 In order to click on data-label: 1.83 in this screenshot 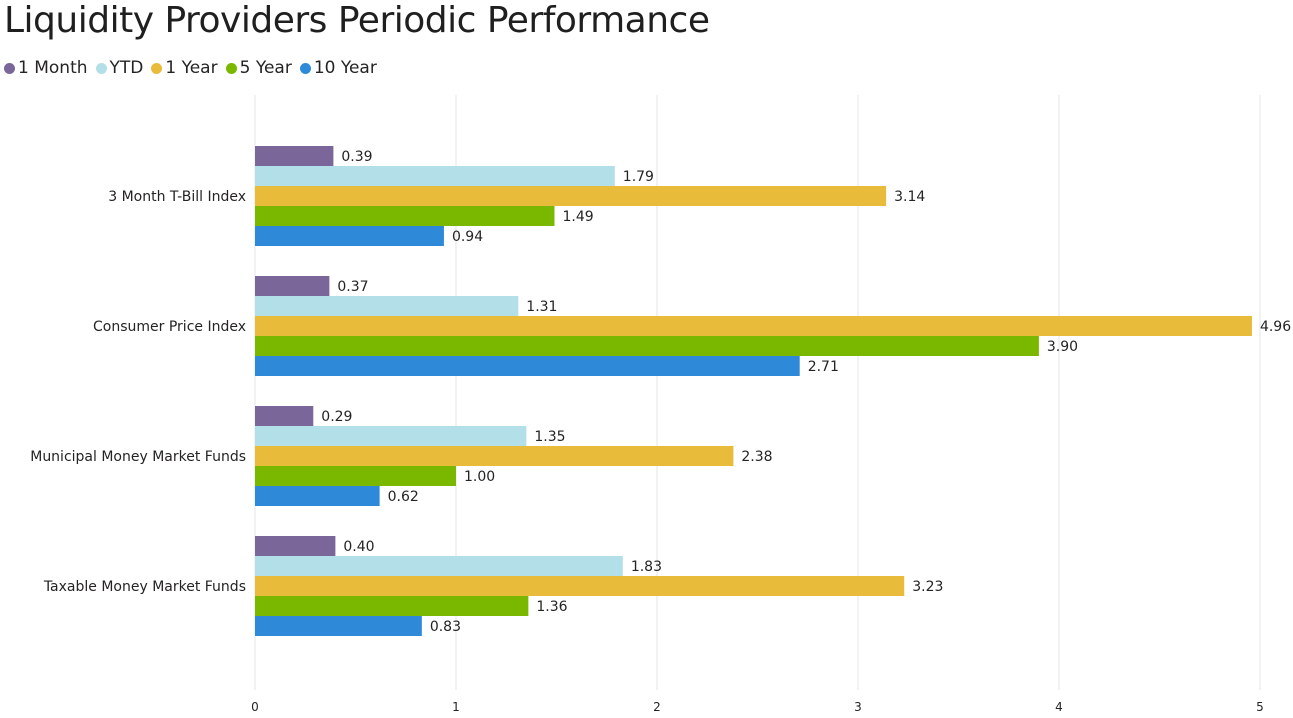, I will do `click(646, 567)`.